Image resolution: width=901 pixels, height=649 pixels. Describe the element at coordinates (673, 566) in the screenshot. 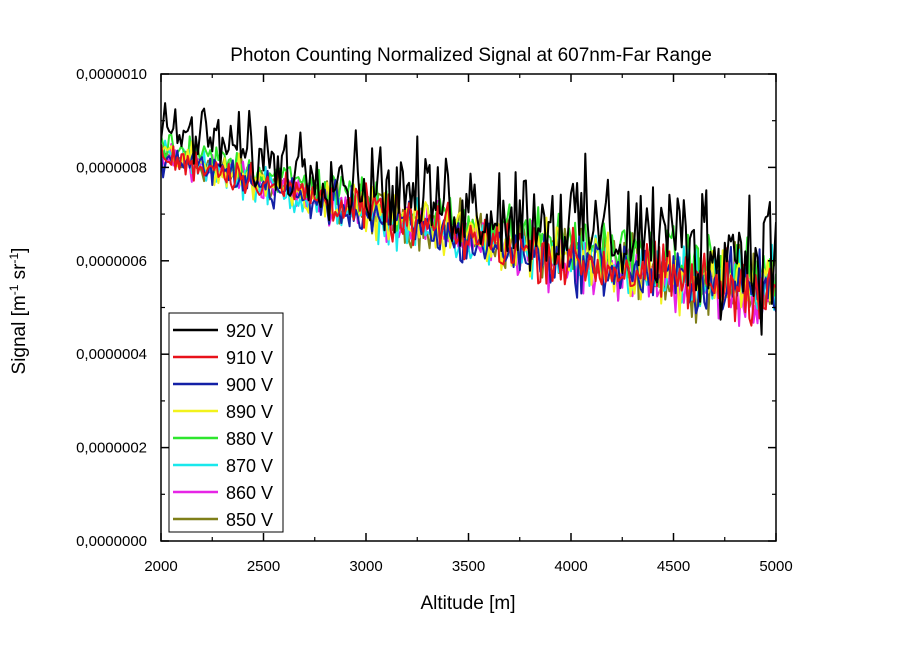

I see `x-tick-label: 4500` at that location.